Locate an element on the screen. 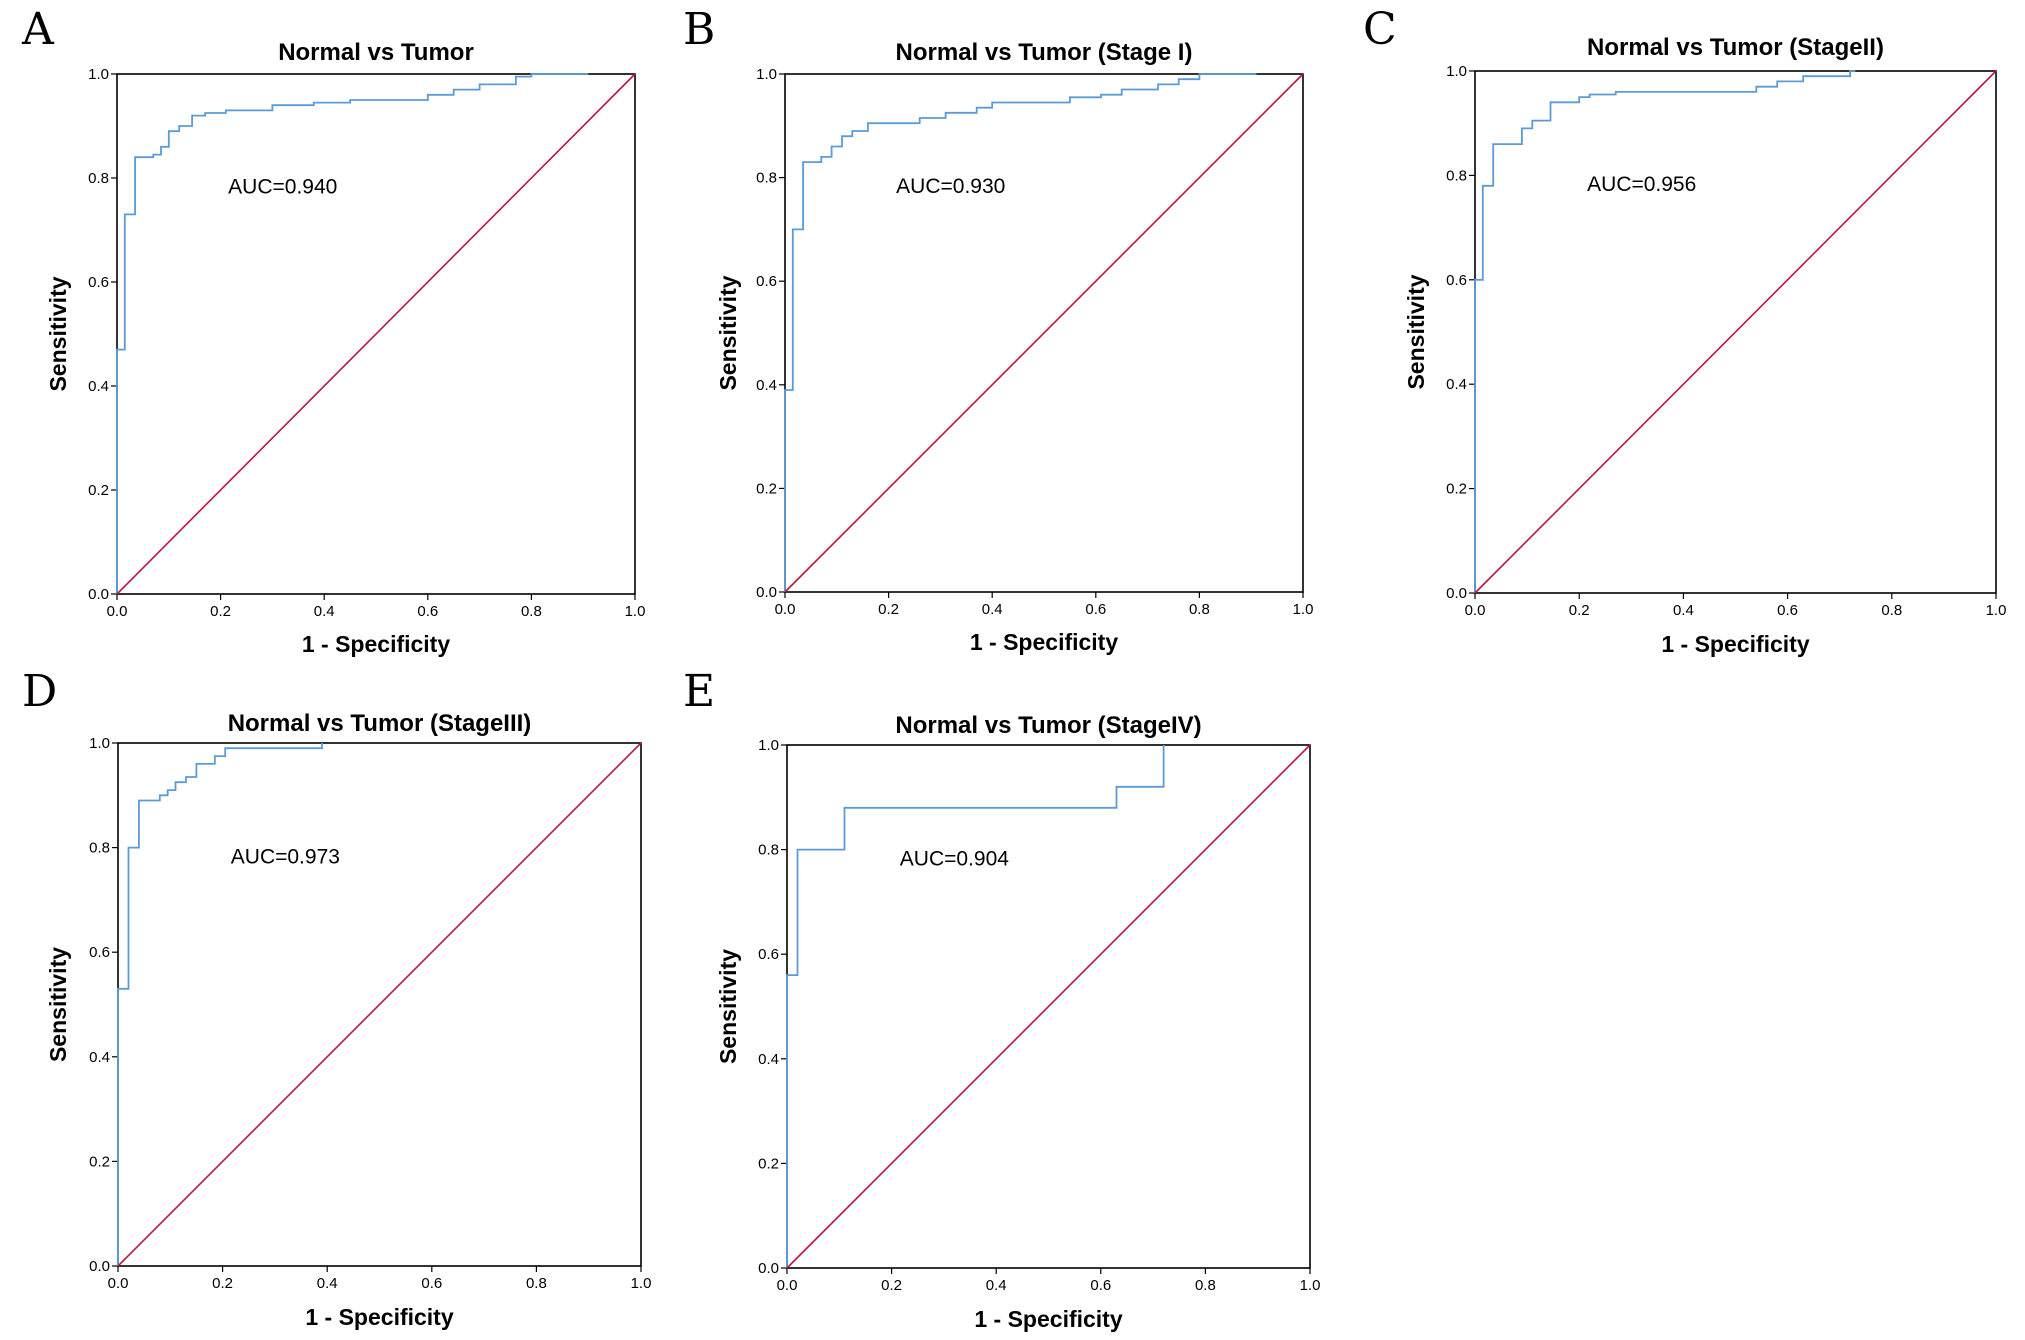  panel-letter: A is located at coordinates (38, 29).